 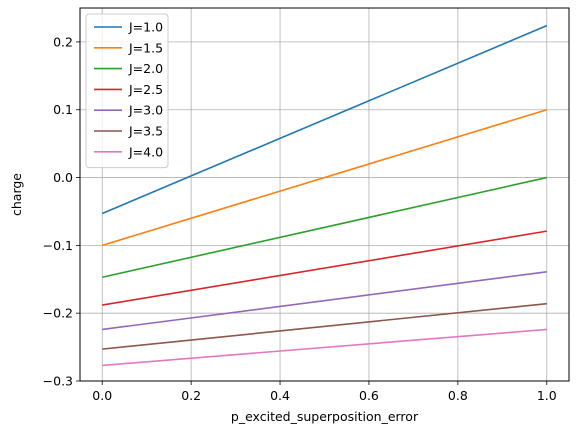 I want to click on x-axis: 0.0 0.2 0.4 0.6 0.8 1.0, so click(x=324, y=392).